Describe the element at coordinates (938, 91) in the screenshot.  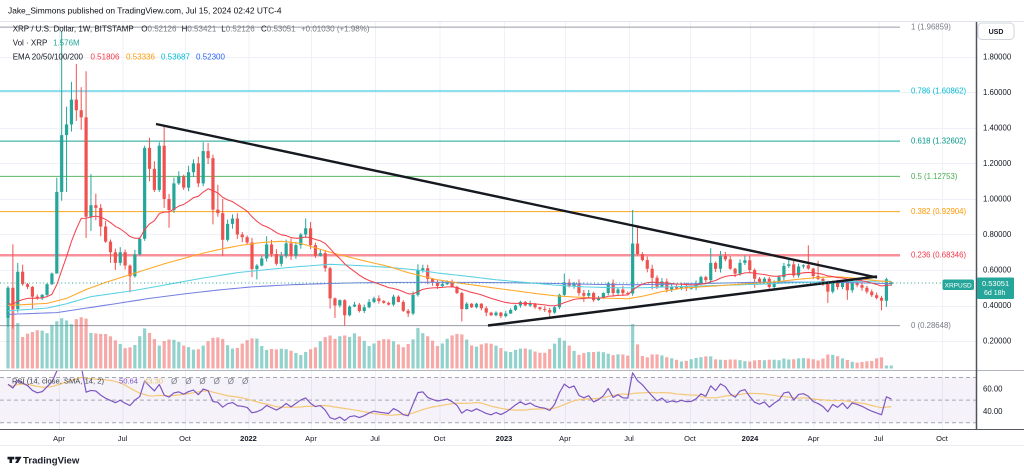
I see `svg-text: 0.786 (1.60862)` at that location.